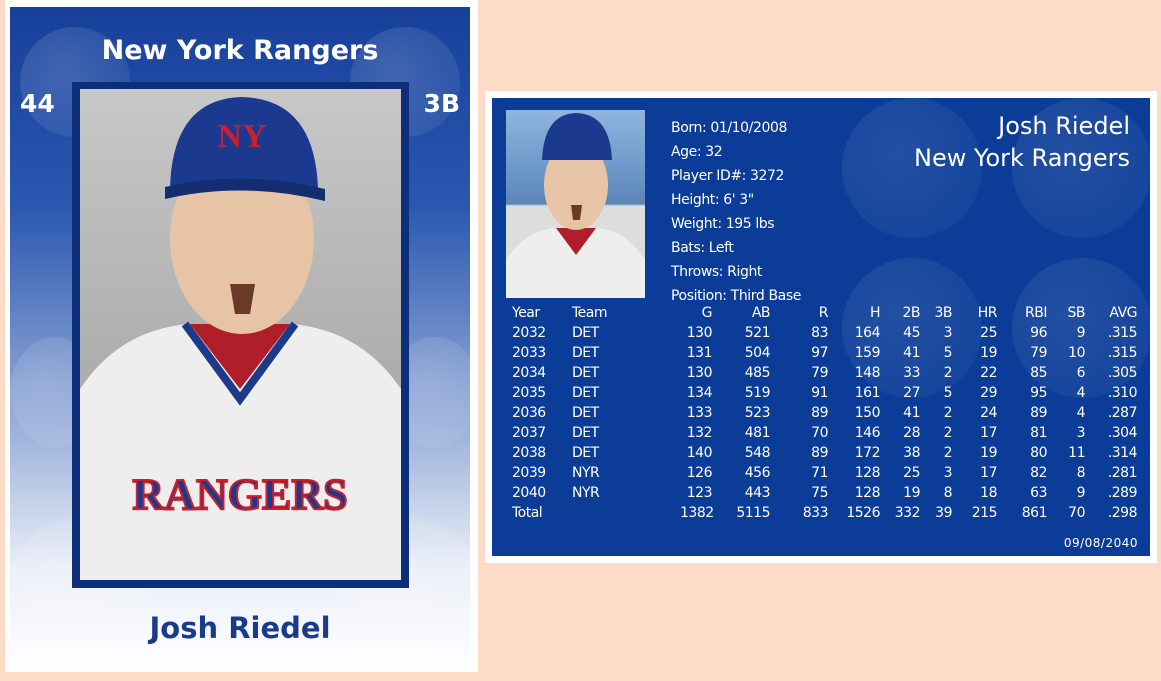 The width and height of the screenshot is (1161, 681). Describe the element at coordinates (988, 353) in the screenshot. I see `cell-hr: 19` at that location.